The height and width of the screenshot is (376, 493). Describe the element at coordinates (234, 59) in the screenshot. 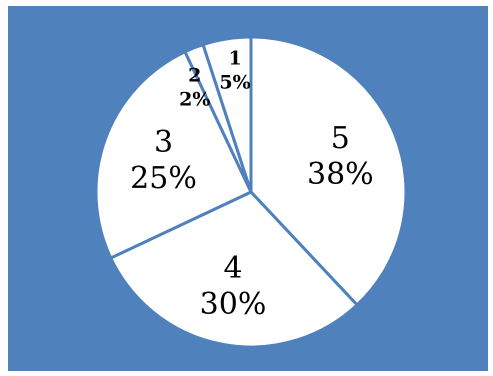

I see `slice-category-label: 1` at that location.